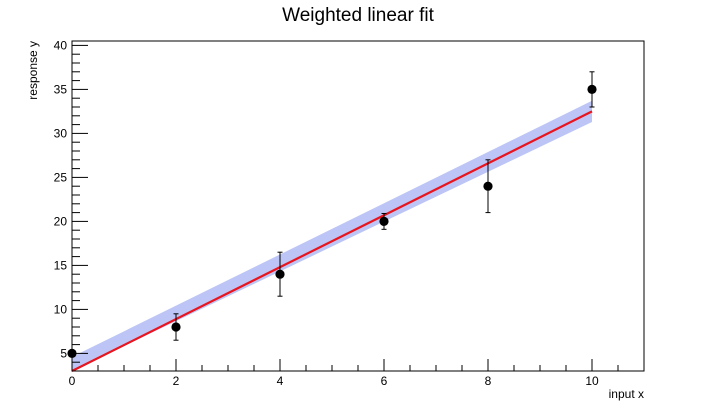  Describe the element at coordinates (61, 89) in the screenshot. I see `y-tick-label: 35` at that location.